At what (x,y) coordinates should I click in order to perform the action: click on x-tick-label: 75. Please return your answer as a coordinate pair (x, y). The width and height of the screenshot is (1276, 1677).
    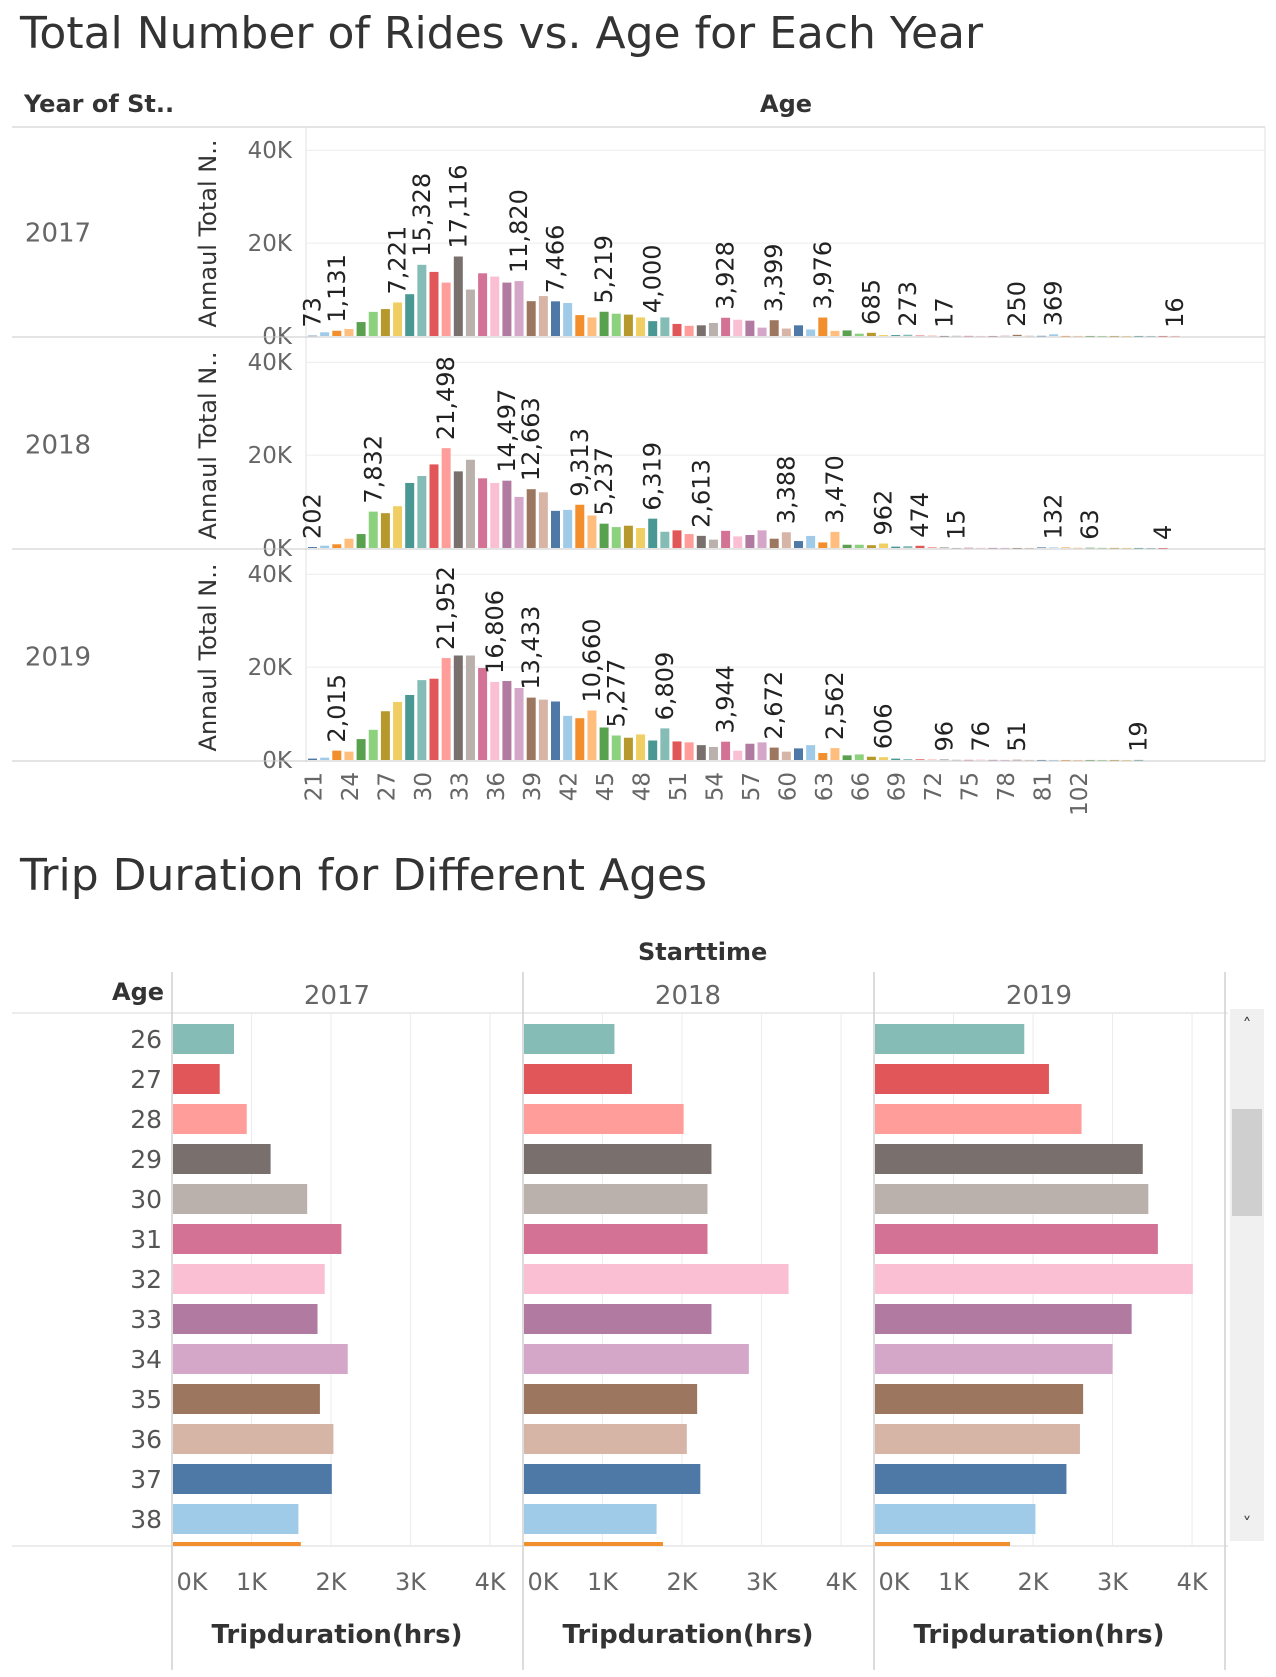
    Looking at the image, I should click on (971, 786).